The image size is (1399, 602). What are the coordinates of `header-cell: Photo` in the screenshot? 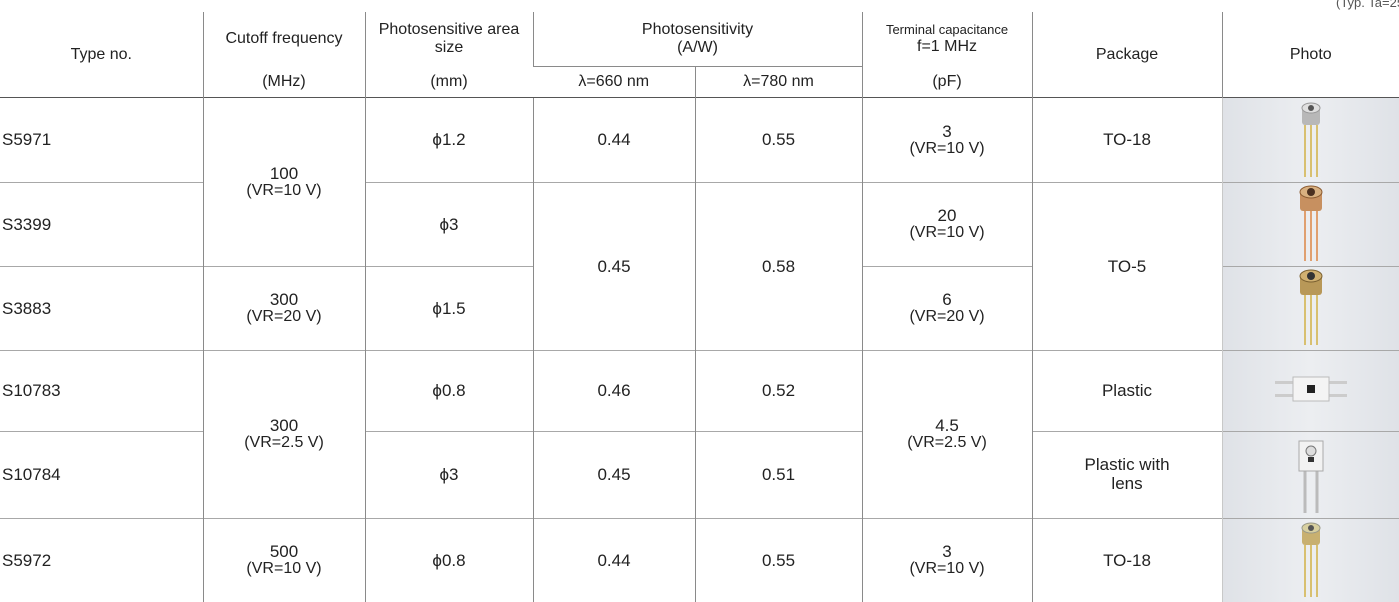 It's located at (1310, 55).